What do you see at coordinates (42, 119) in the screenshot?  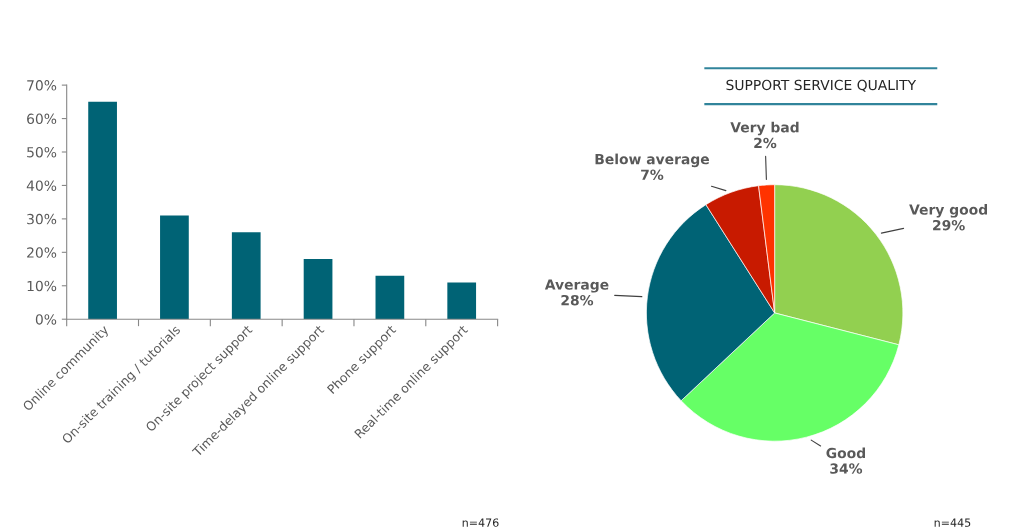 I see `y-tick-label: 60%` at bounding box center [42, 119].